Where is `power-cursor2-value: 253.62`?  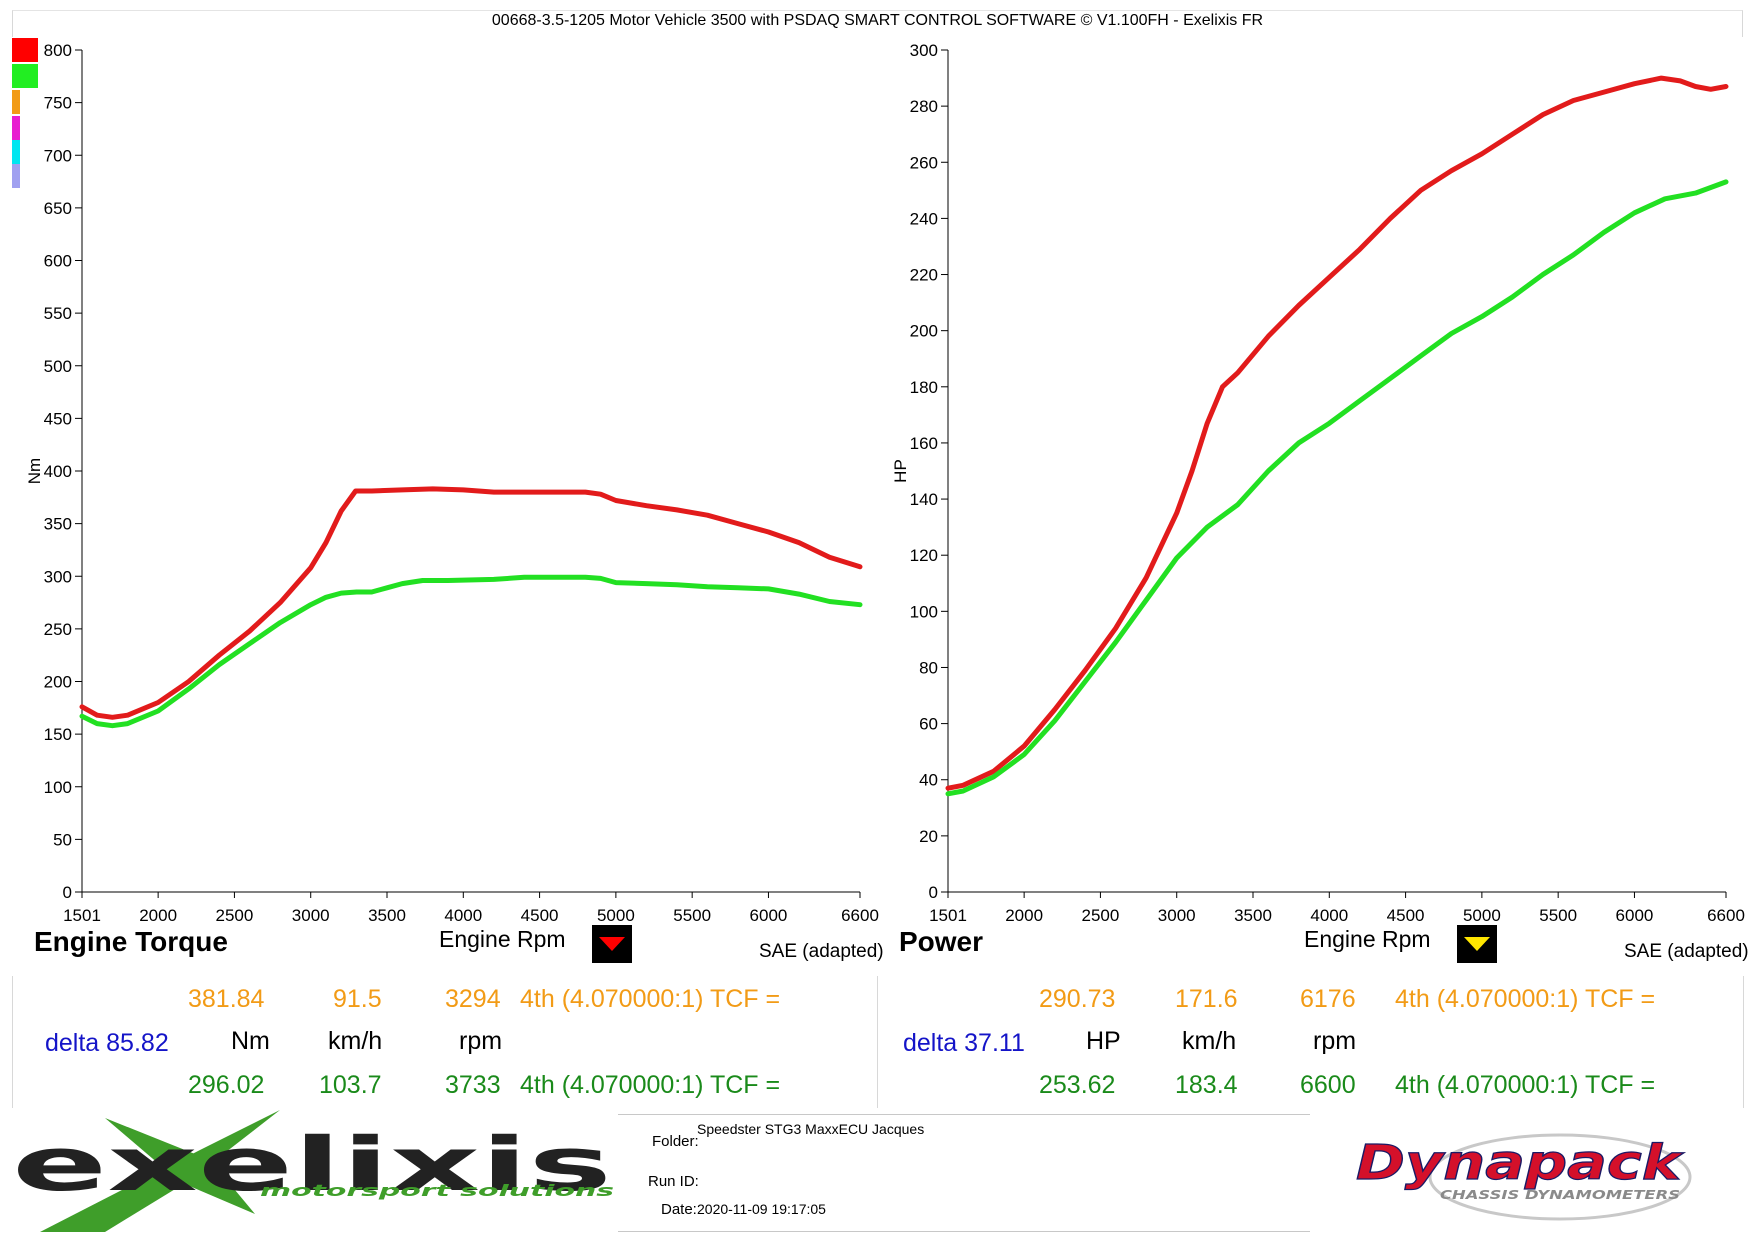
power-cursor2-value: 253.62 is located at coordinates (1077, 1085).